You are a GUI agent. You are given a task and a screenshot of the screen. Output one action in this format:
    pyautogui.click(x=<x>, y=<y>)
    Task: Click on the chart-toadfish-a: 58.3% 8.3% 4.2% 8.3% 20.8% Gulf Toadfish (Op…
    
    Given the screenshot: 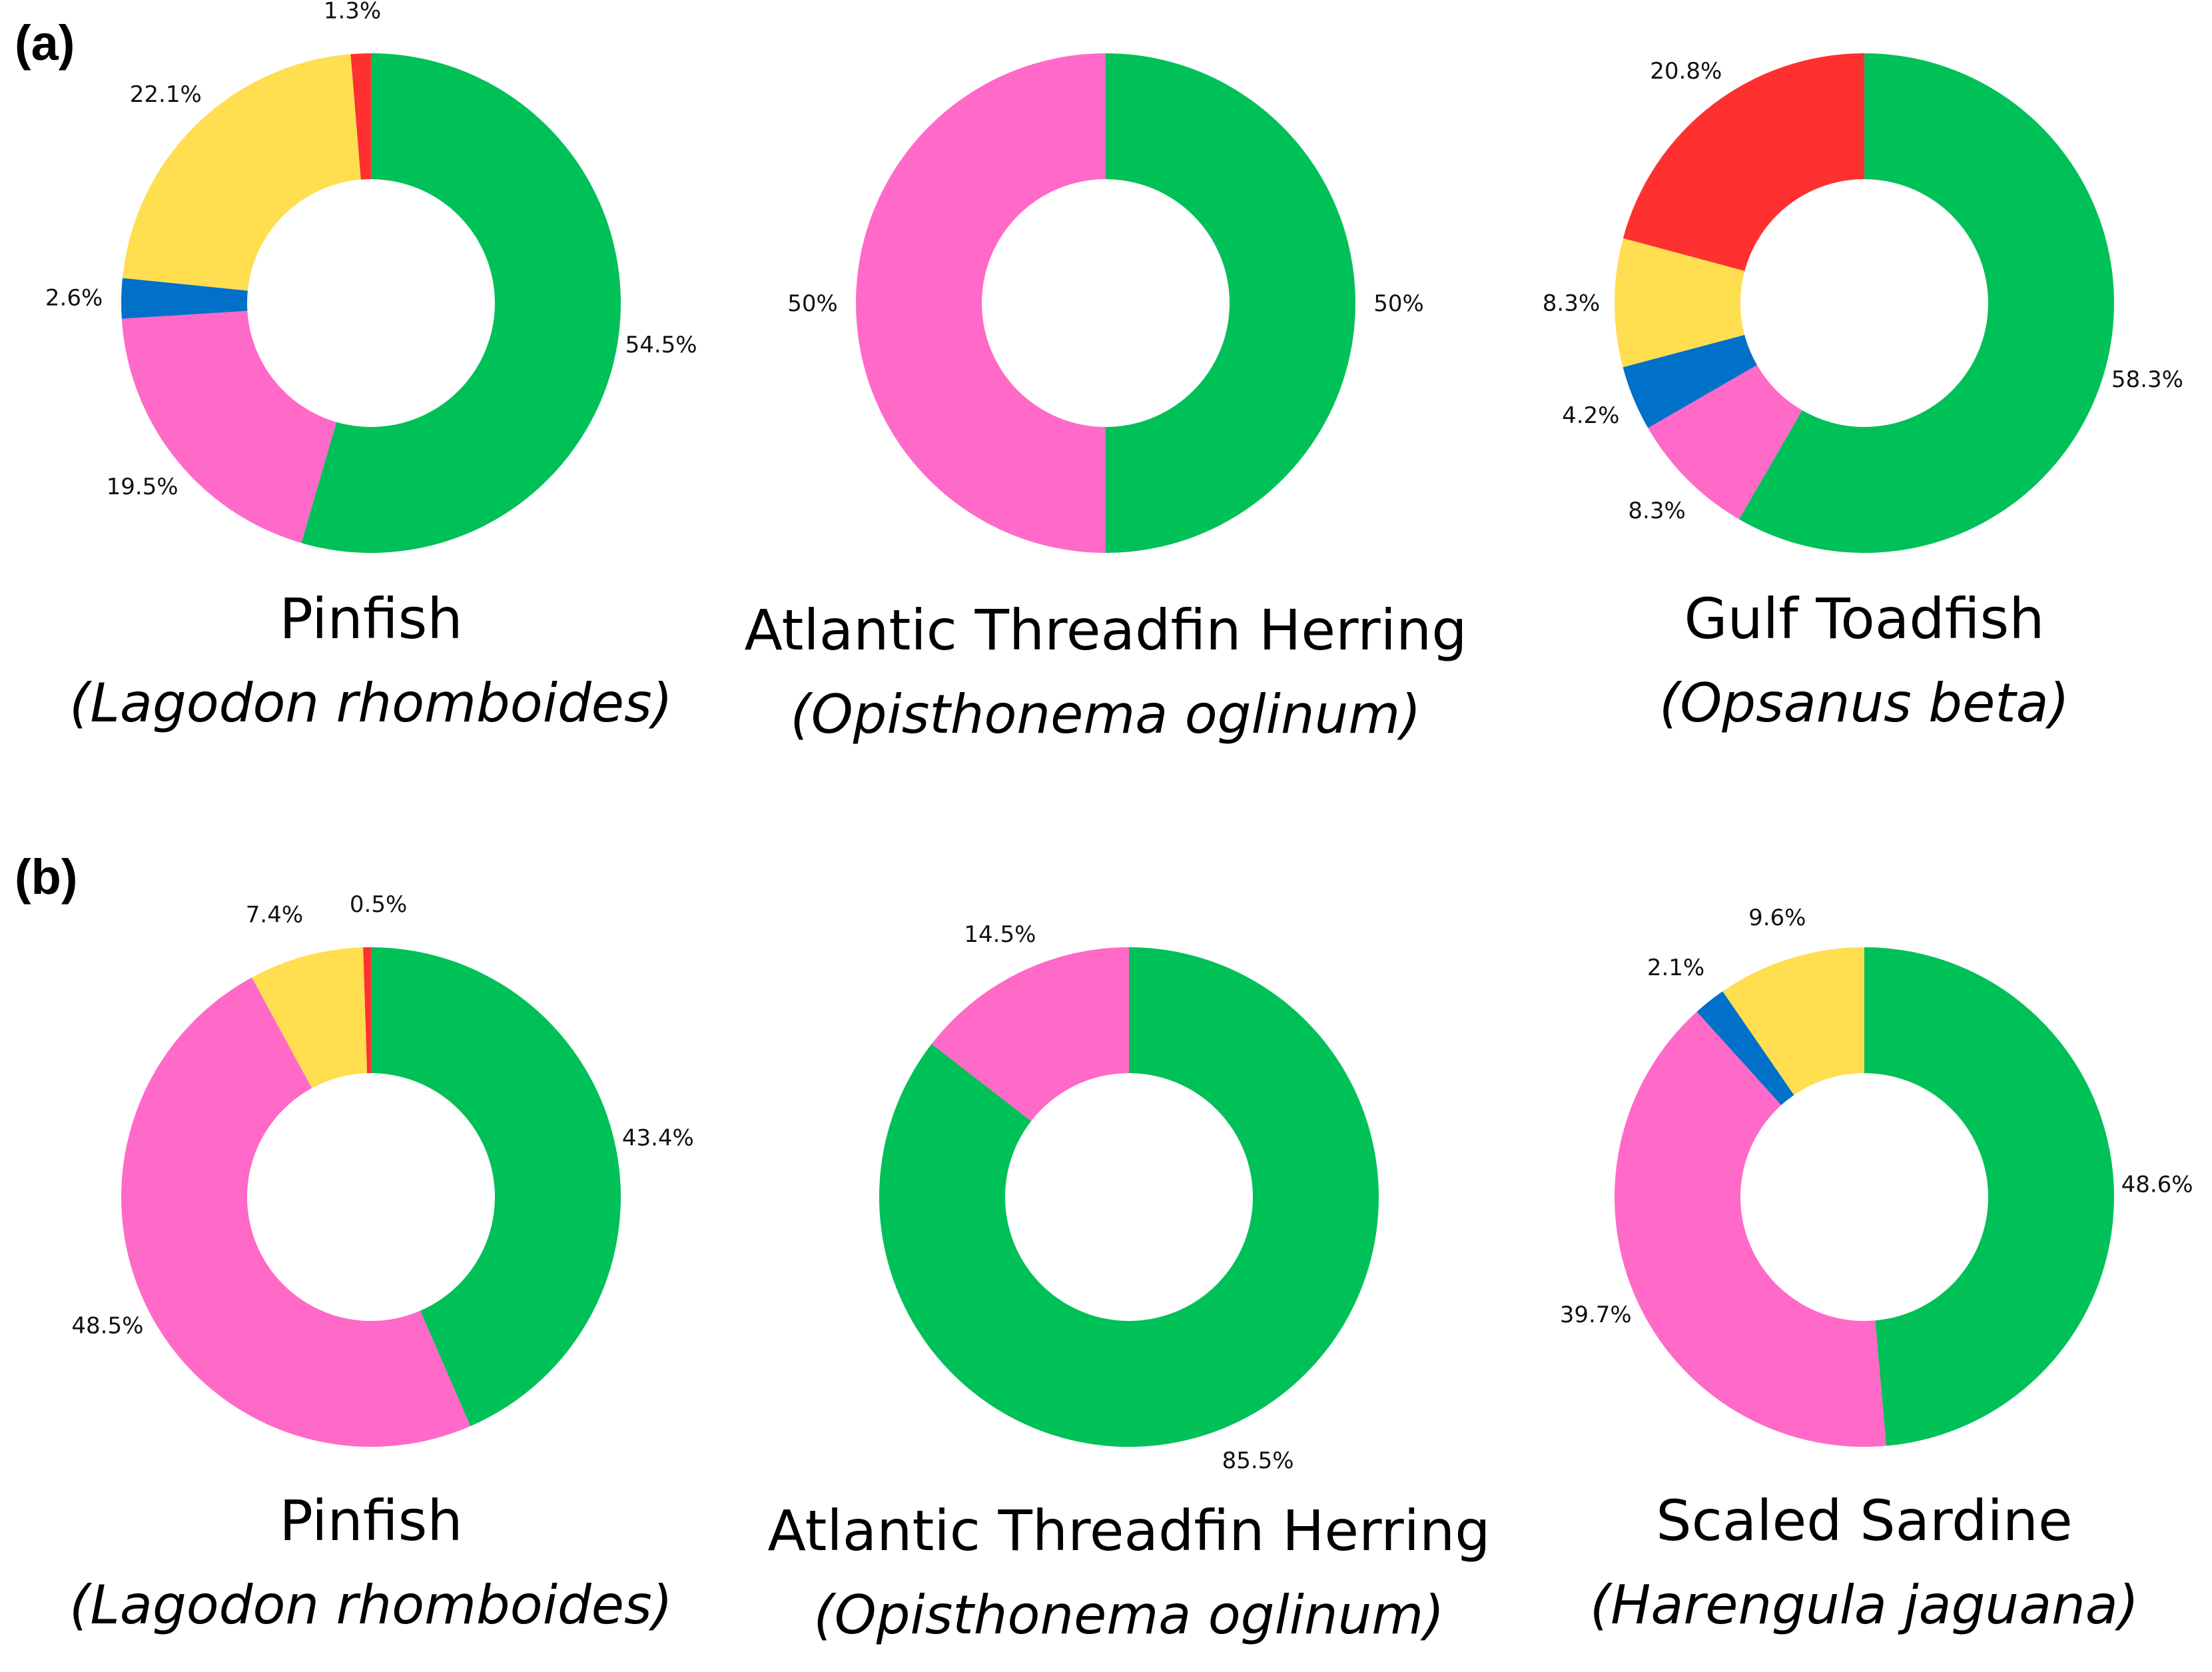 What is the action you would take?
    pyautogui.click(x=1863, y=393)
    